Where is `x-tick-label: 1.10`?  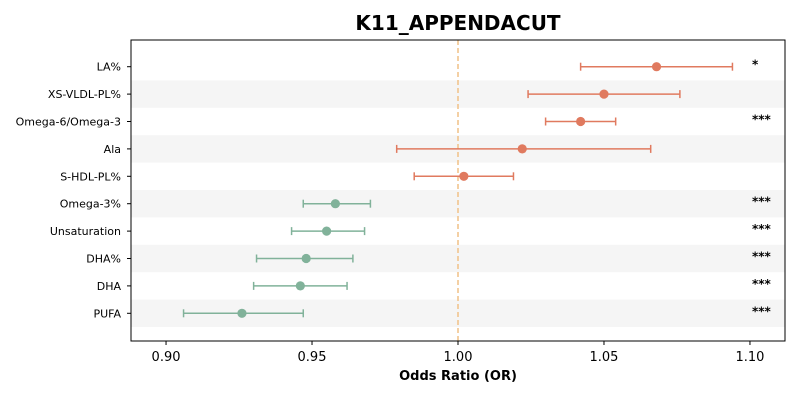 x-tick-label: 1.10 is located at coordinates (749, 357).